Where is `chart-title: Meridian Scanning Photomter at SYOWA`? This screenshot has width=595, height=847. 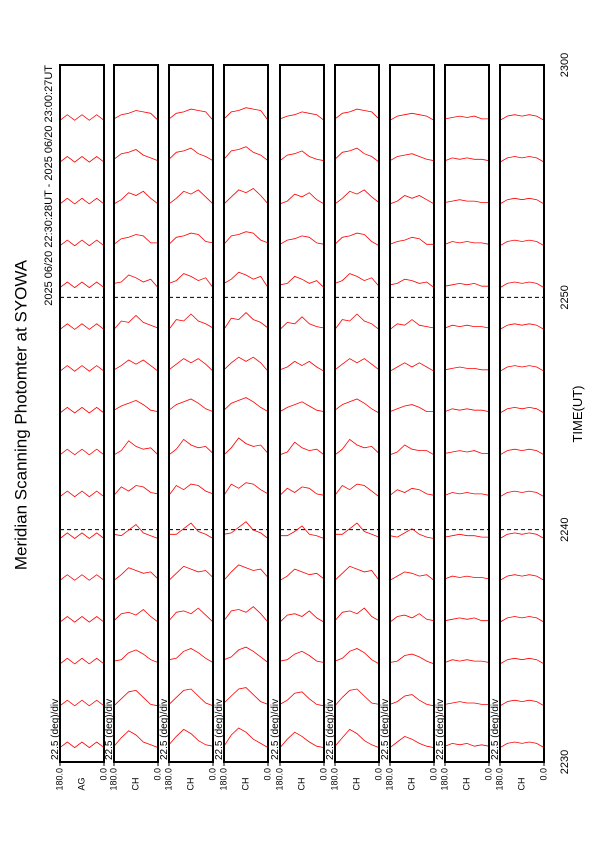 chart-title: Meridian Scanning Photomter at SYOWA is located at coordinates (20, 414).